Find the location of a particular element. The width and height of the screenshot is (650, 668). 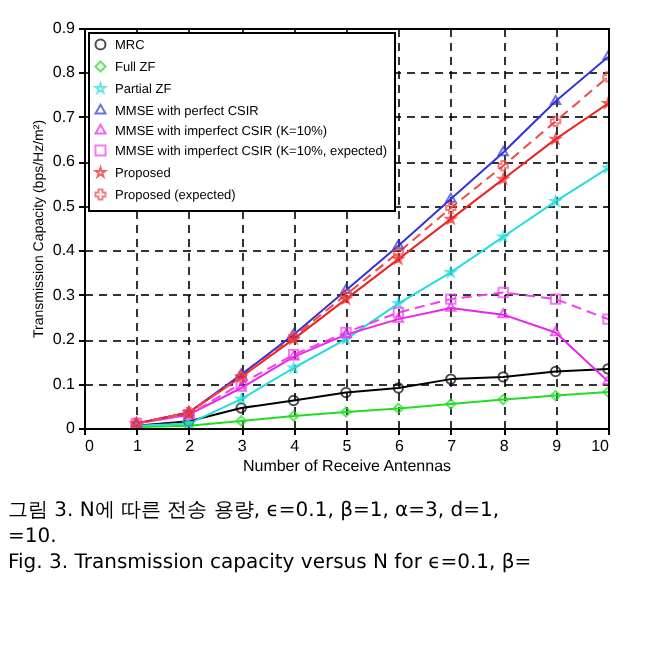

x-tick-label: 2 is located at coordinates (190, 446).